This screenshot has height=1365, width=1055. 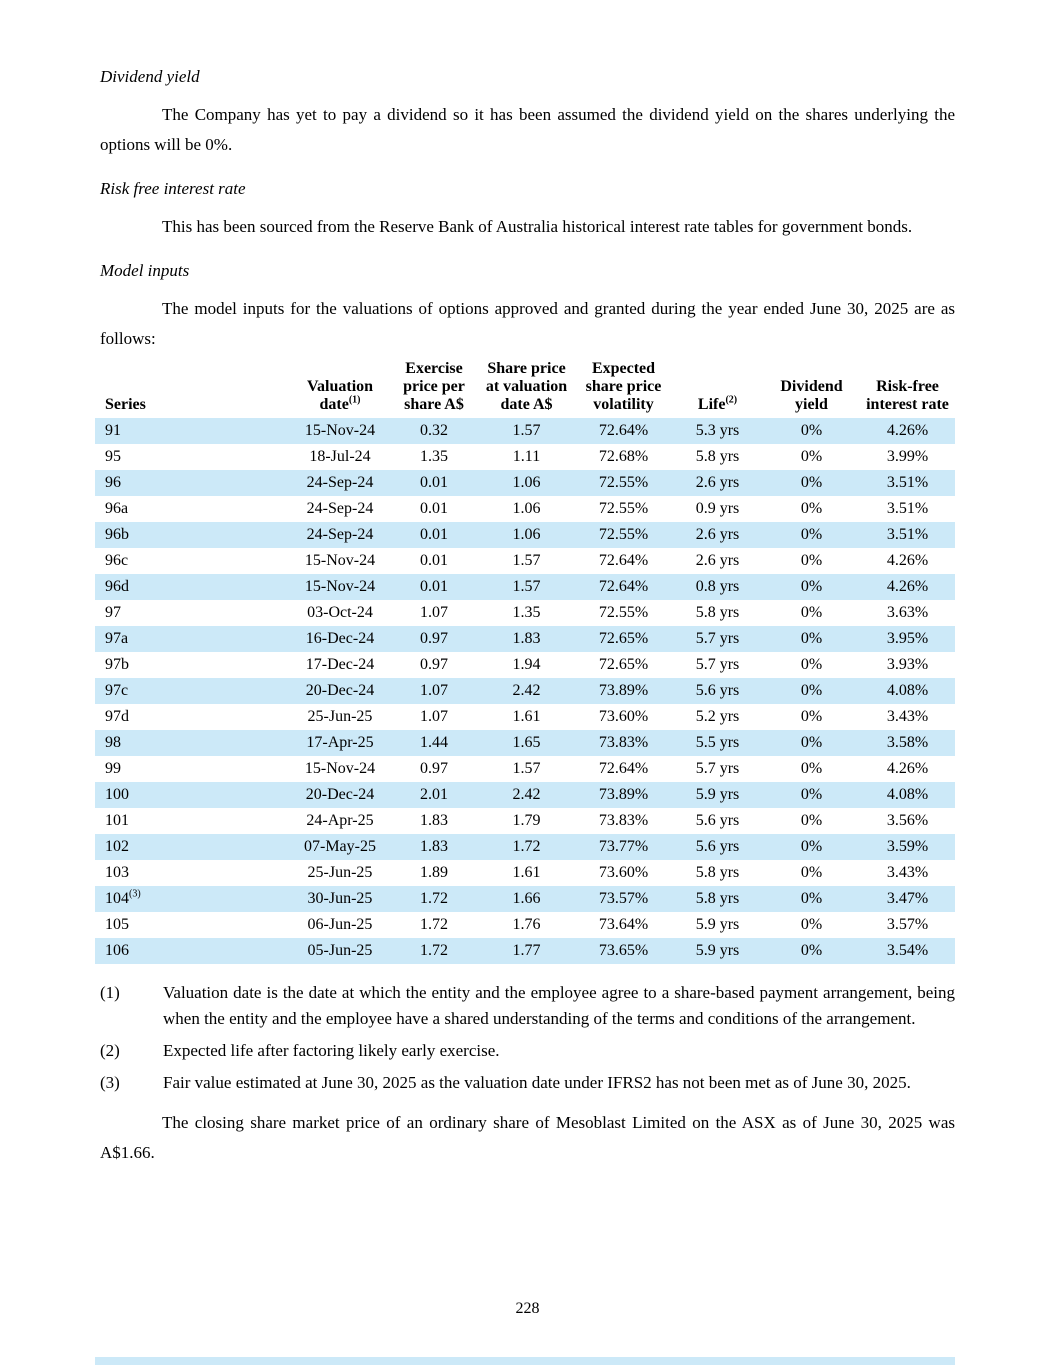 What do you see at coordinates (192, 587) in the screenshot?
I see `cell-series: 96d` at bounding box center [192, 587].